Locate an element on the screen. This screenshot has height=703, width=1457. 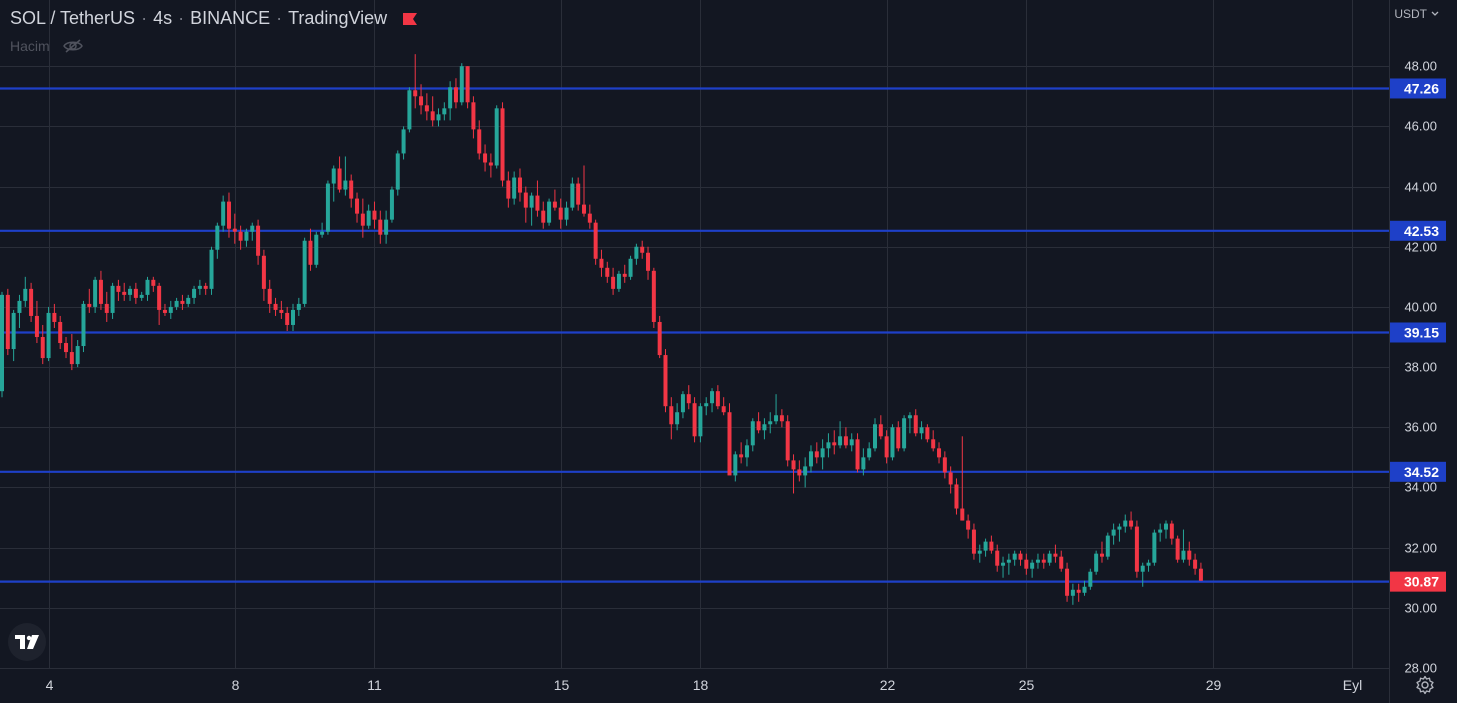
time-axis: 4 8 11 15 18 22 25 29 Eyl is located at coordinates (704, 685).